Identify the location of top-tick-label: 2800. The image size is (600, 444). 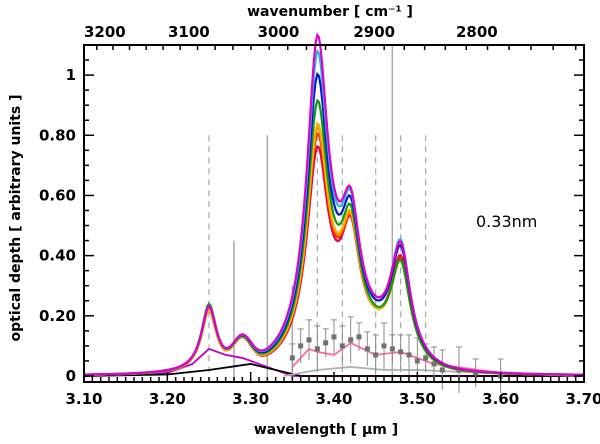
(477, 32).